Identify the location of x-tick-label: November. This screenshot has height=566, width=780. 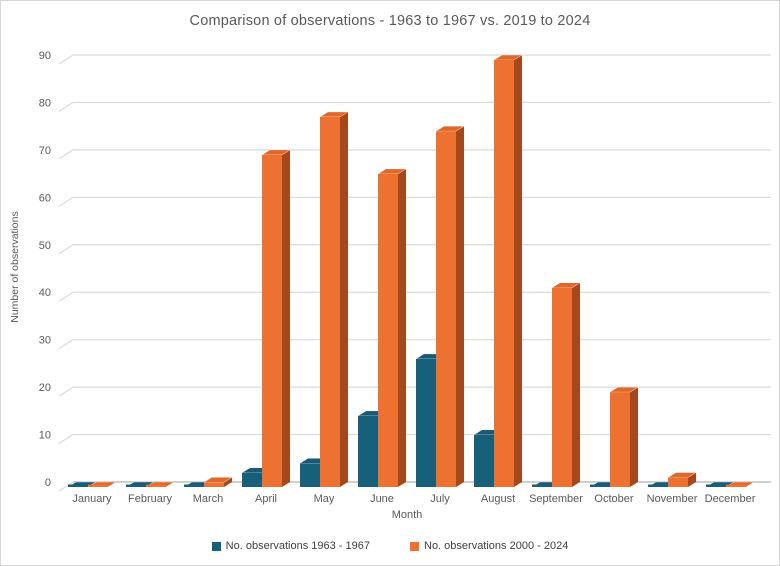
(672, 499).